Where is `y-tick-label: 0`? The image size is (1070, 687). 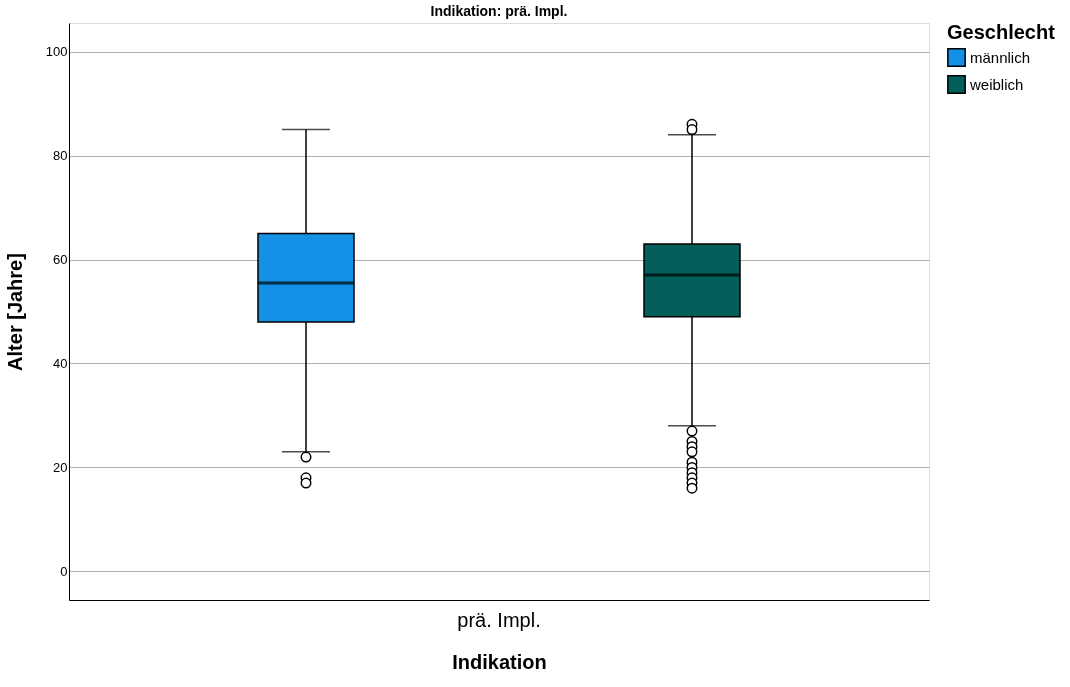
y-tick-label: 0 is located at coordinates (64, 571).